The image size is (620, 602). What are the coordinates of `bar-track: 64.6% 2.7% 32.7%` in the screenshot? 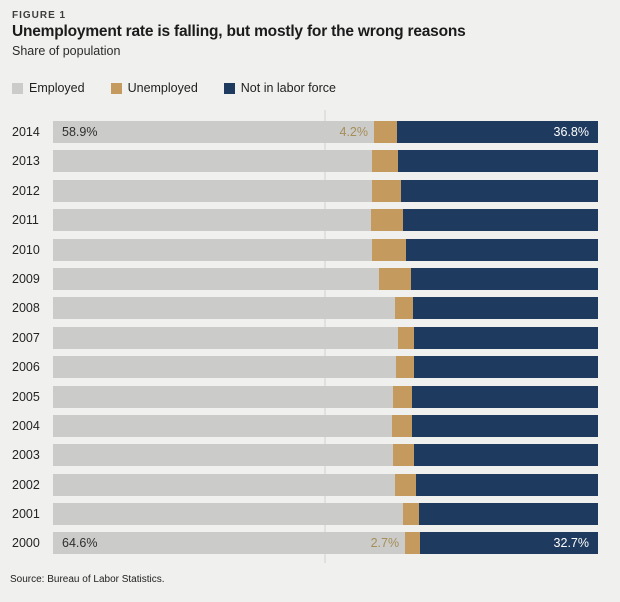 It's located at (325, 543).